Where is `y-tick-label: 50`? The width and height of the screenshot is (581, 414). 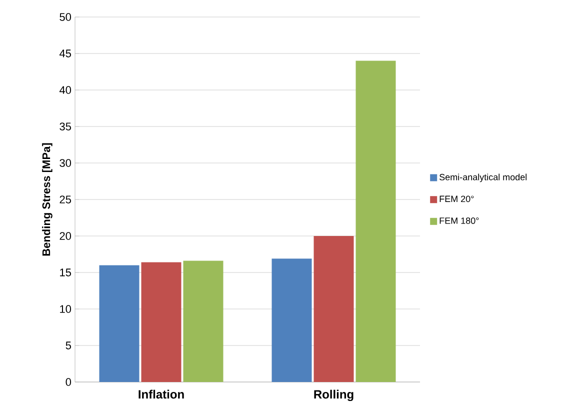 y-tick-label: 50 is located at coordinates (66, 17).